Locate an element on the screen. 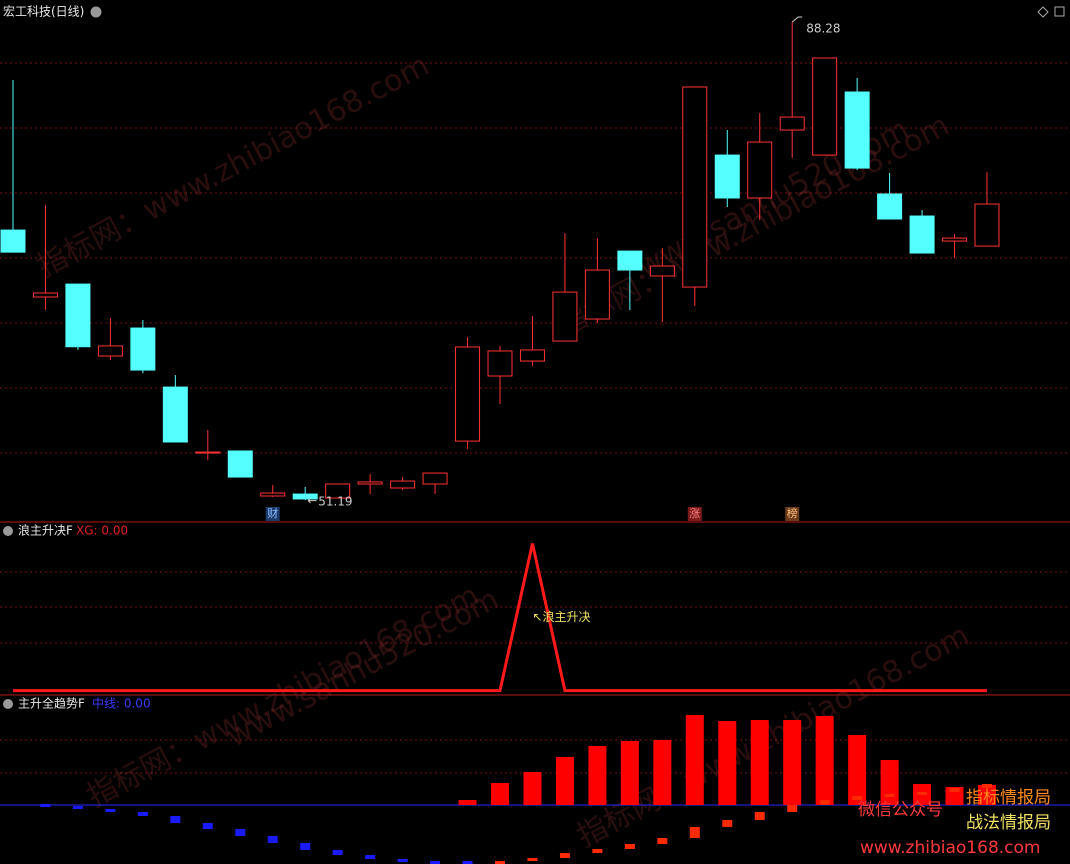 This screenshot has width=1070, height=864. brand-url: www.zhibiao168.com is located at coordinates (950, 848).